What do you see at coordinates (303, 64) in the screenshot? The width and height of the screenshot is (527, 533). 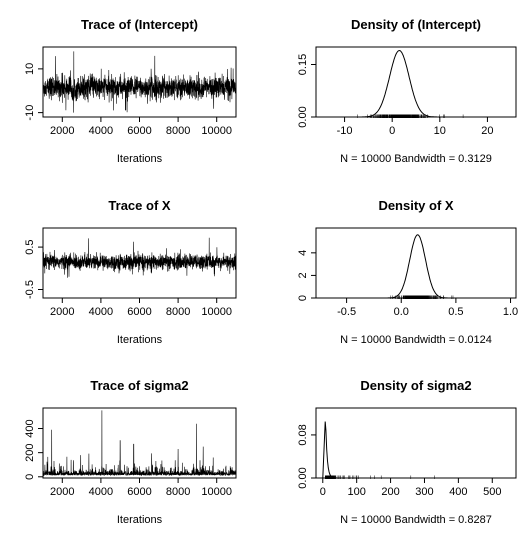 I see `y-tick-label: 0.15` at bounding box center [303, 64].